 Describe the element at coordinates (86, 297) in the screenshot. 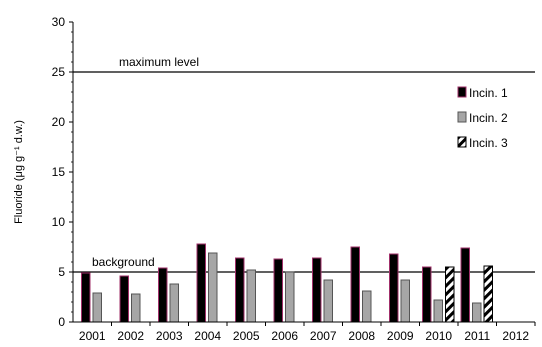

I see `bar-incin-1-2001` at that location.